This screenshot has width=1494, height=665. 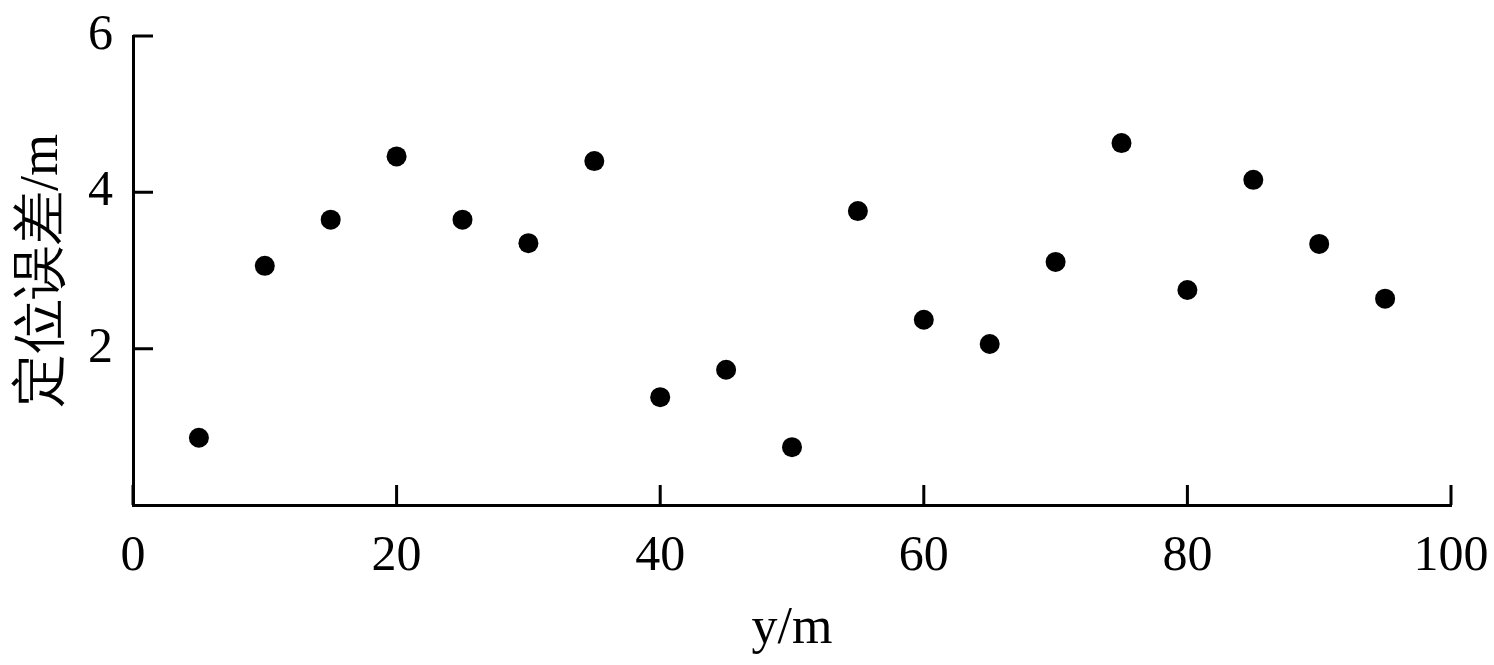 What do you see at coordinates (100, 344) in the screenshot?
I see `y-tick-label: 2` at bounding box center [100, 344].